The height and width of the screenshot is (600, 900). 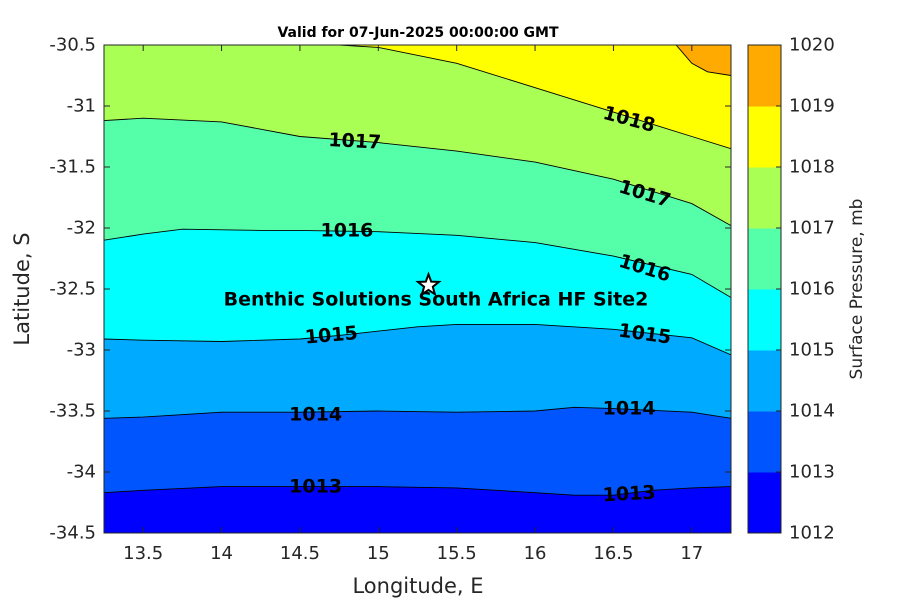 I want to click on x-tick-label: 16.5, so click(x=613, y=553).